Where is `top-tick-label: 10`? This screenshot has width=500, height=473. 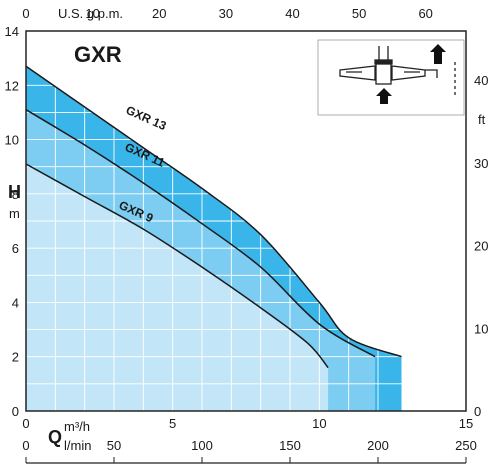 top-tick-label: 10 is located at coordinates (92, 13).